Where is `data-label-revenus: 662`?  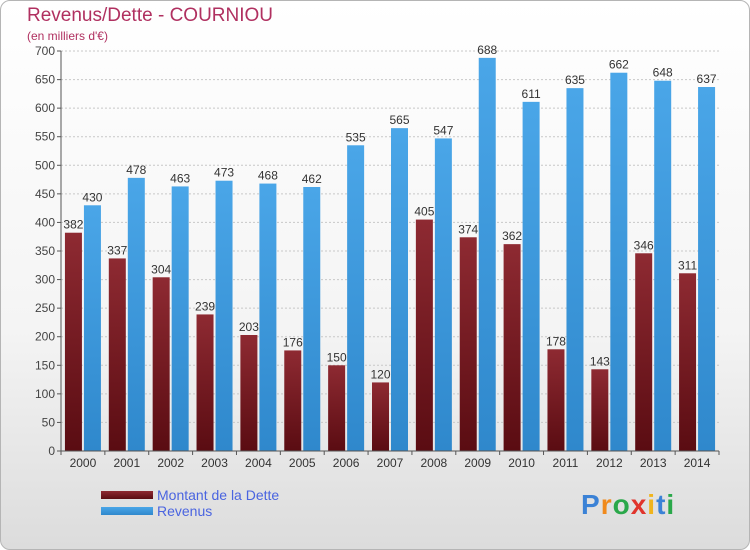 data-label-revenus: 662 is located at coordinates (619, 65).